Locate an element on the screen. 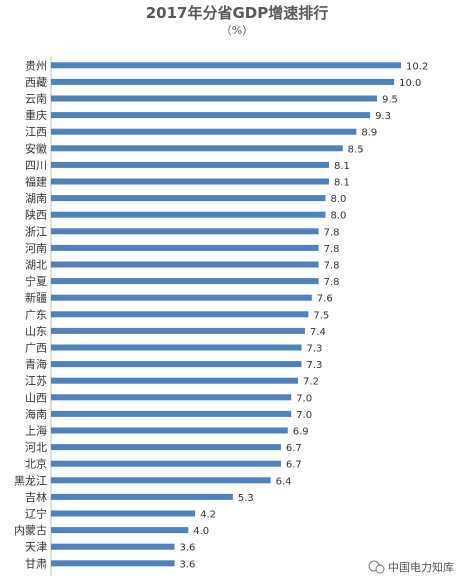  category-label: 青海 is located at coordinates (36, 364).